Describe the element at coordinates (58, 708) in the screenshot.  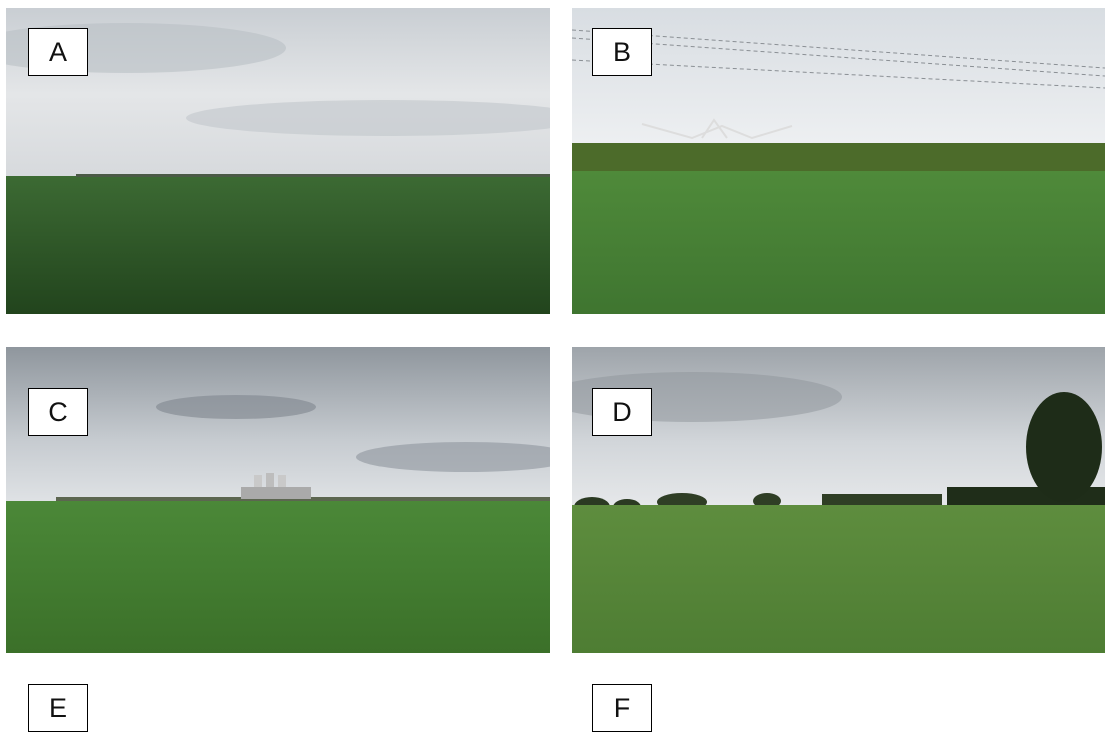
I see `panel-label: E` at that location.